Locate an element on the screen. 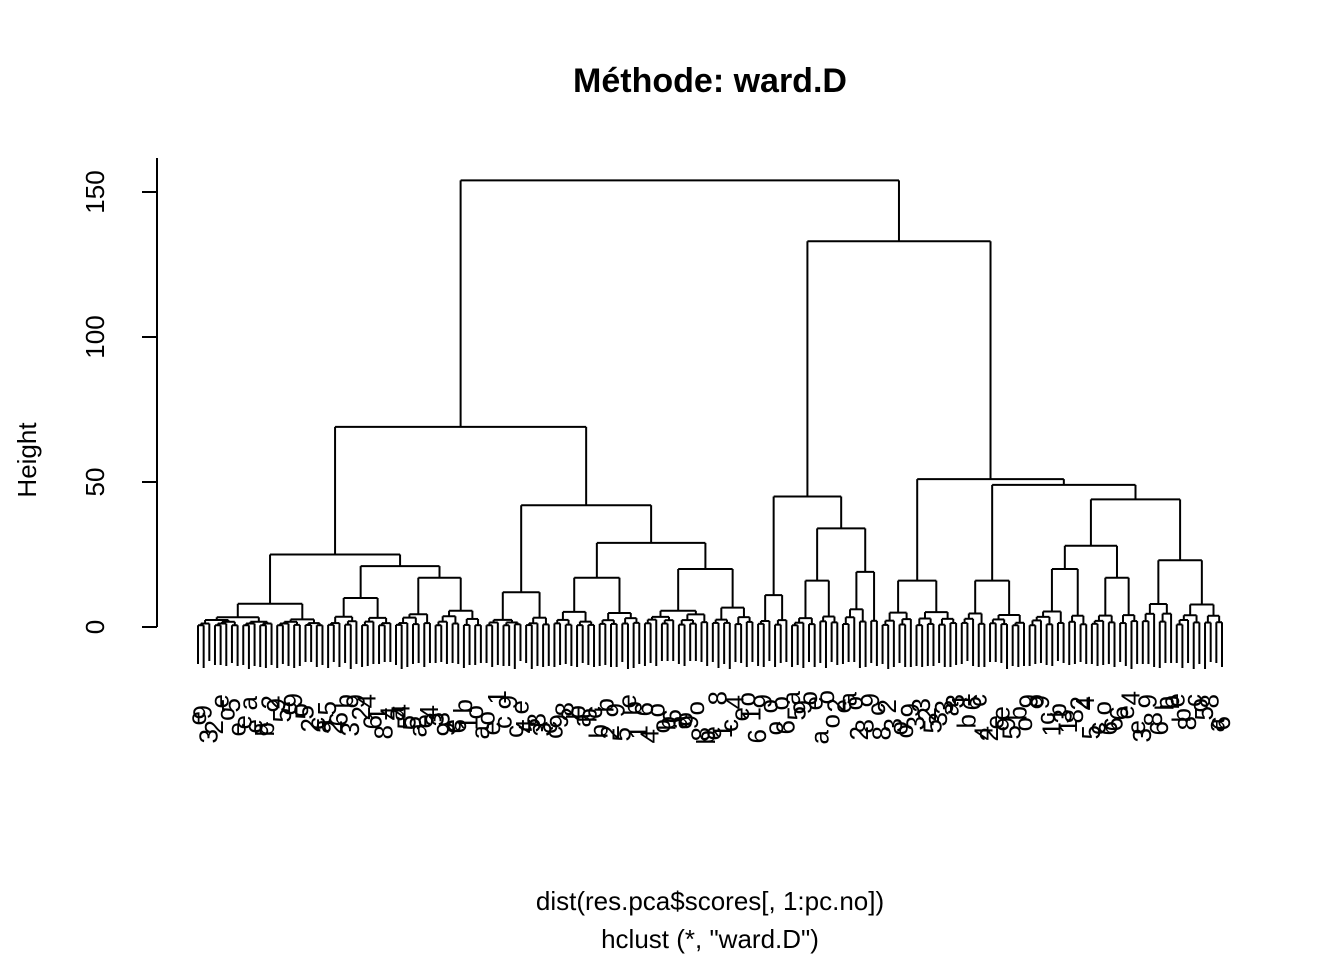 The image size is (1344, 960). x-axis-label: dist(res.pca$scores[, 1:pc.no]) is located at coordinates (710, 901).